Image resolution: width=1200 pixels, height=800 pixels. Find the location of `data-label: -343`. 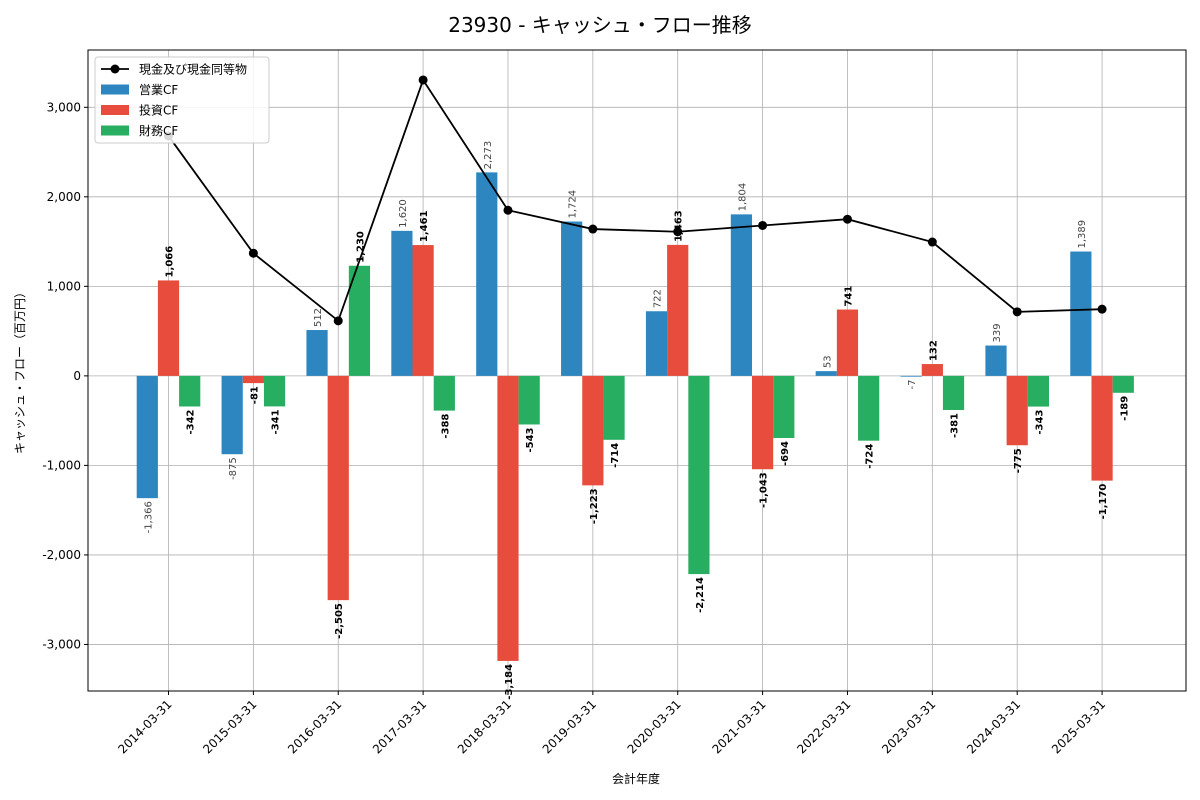

data-label: -343 is located at coordinates (1039, 422).